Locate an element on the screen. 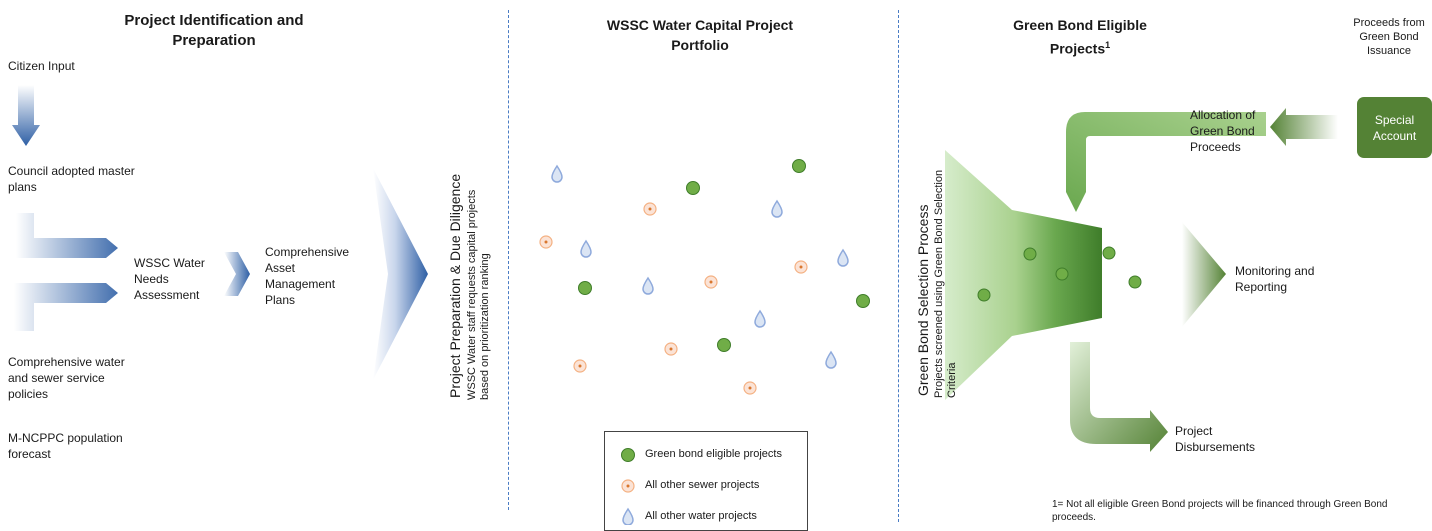  water-project-drops is located at coordinates (700, 266).